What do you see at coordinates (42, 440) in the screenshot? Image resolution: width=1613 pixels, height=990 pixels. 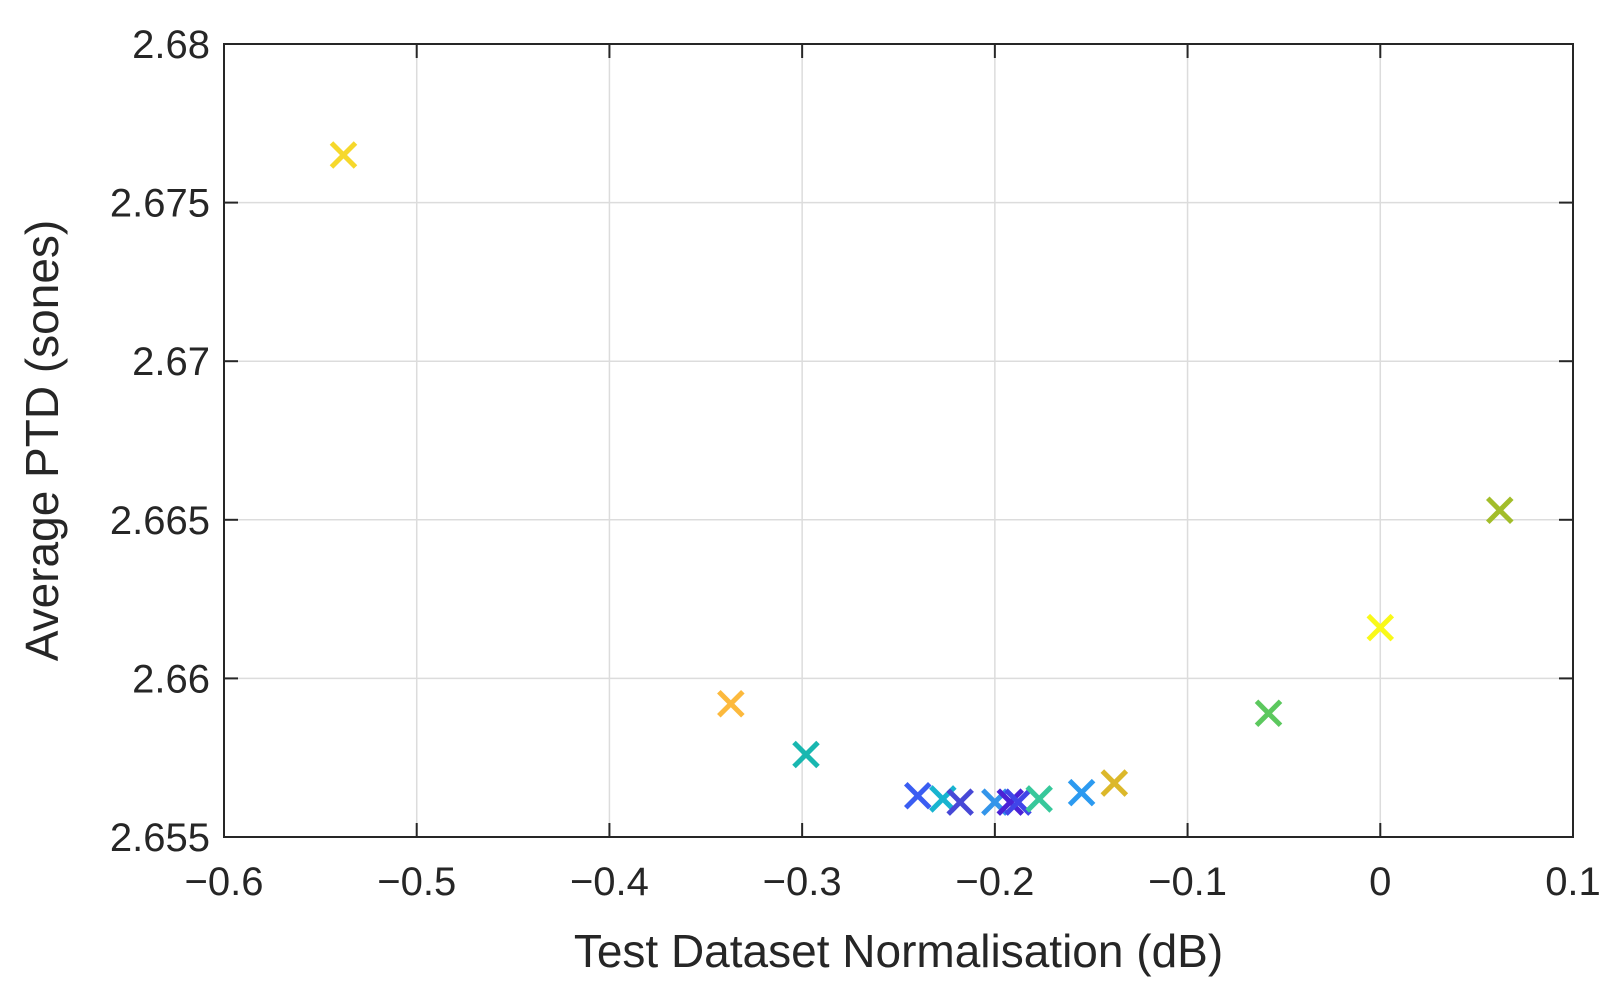 I see `y-axis-title: Average PTD (sones)` at bounding box center [42, 440].